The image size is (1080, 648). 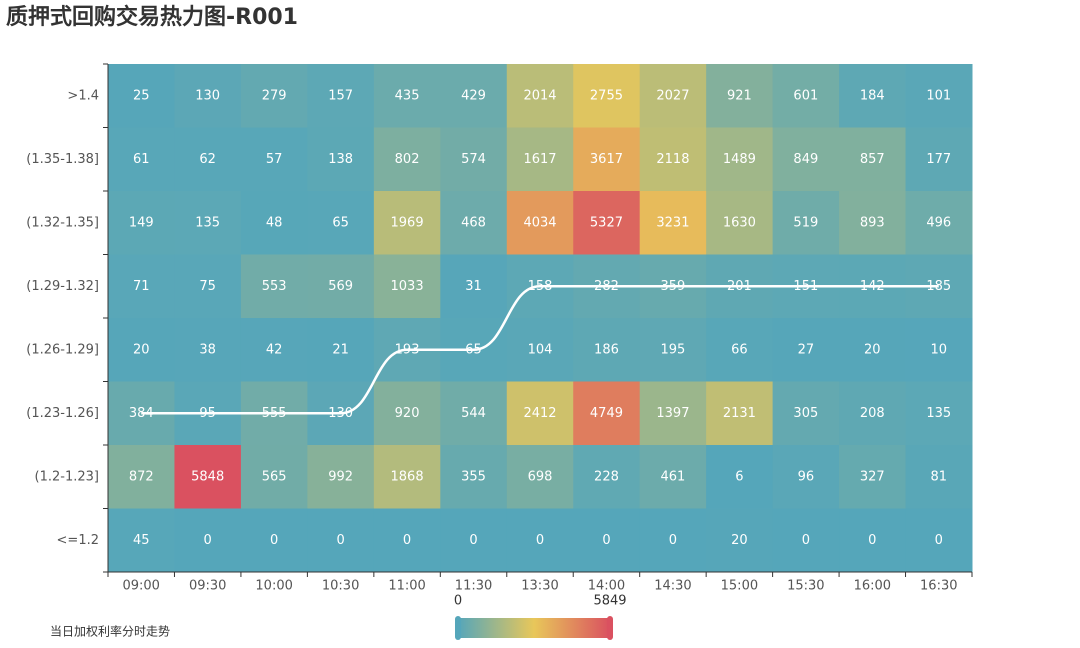 I want to click on cell-label: 857, so click(x=872, y=159).